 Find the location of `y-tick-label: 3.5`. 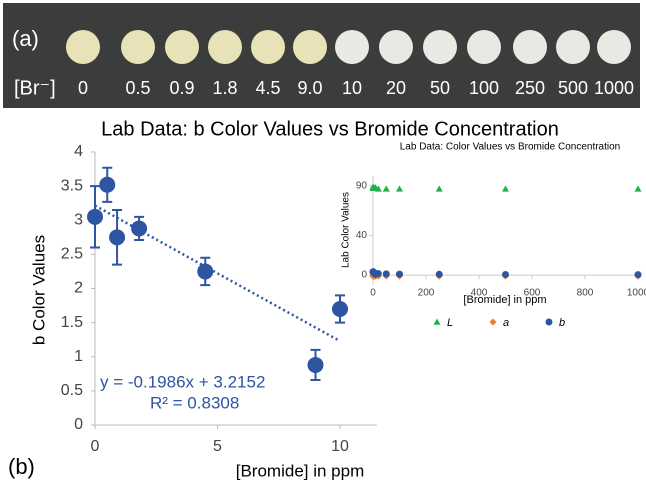

y-tick-label: 3.5 is located at coordinates (72, 185).